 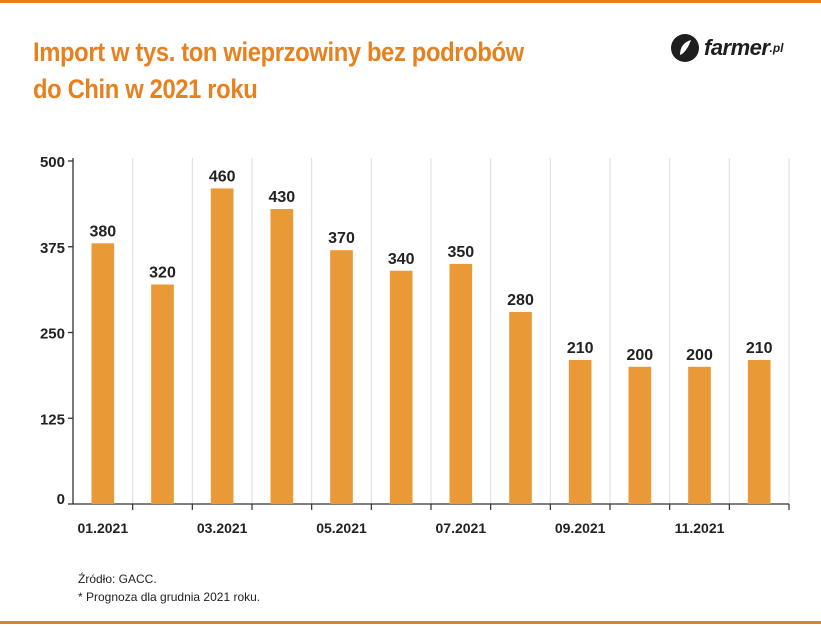 I want to click on y-tick-label: 125, so click(x=52, y=419).